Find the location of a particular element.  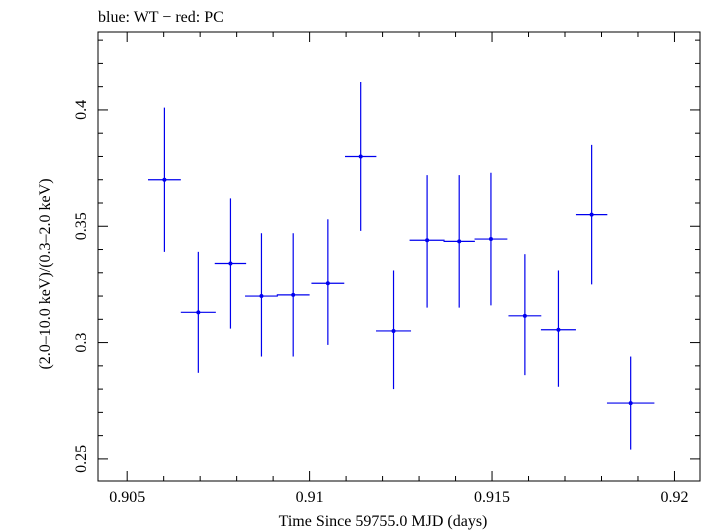

y-tick-label: 0.3 is located at coordinates (81, 343).